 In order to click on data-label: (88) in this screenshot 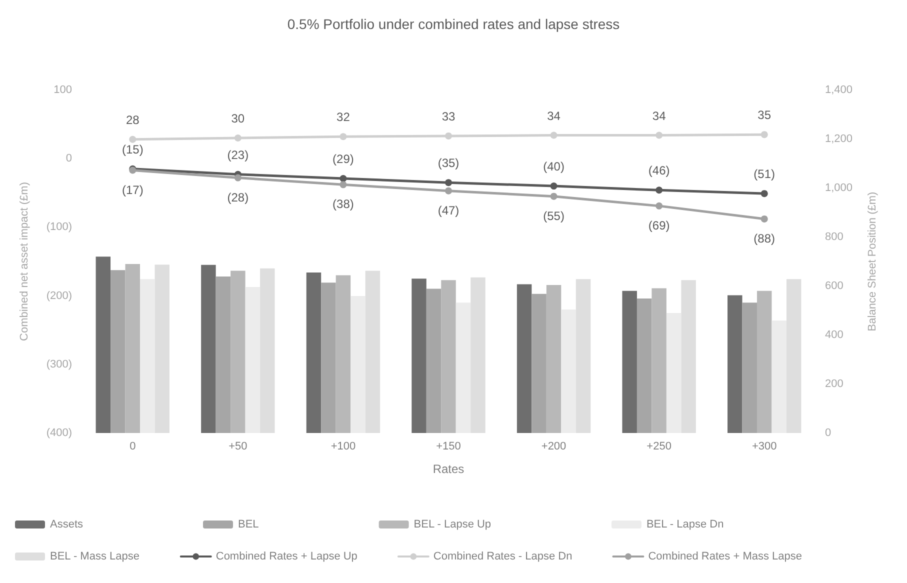, I will do `click(765, 238)`.